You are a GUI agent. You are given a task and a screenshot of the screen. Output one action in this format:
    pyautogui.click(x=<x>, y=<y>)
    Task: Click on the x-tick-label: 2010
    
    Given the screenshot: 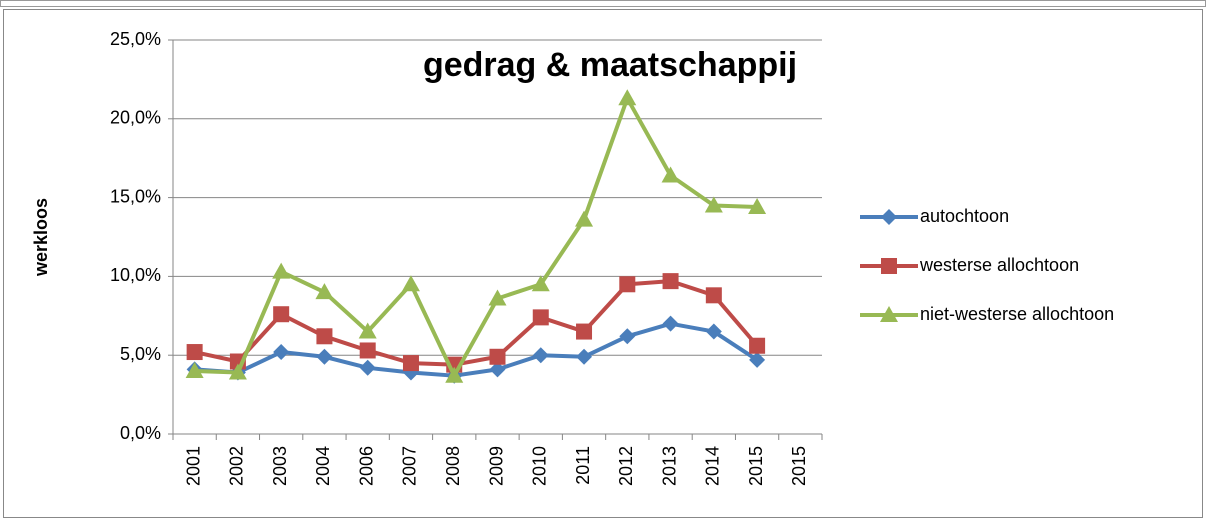 What is the action you would take?
    pyautogui.click(x=540, y=466)
    